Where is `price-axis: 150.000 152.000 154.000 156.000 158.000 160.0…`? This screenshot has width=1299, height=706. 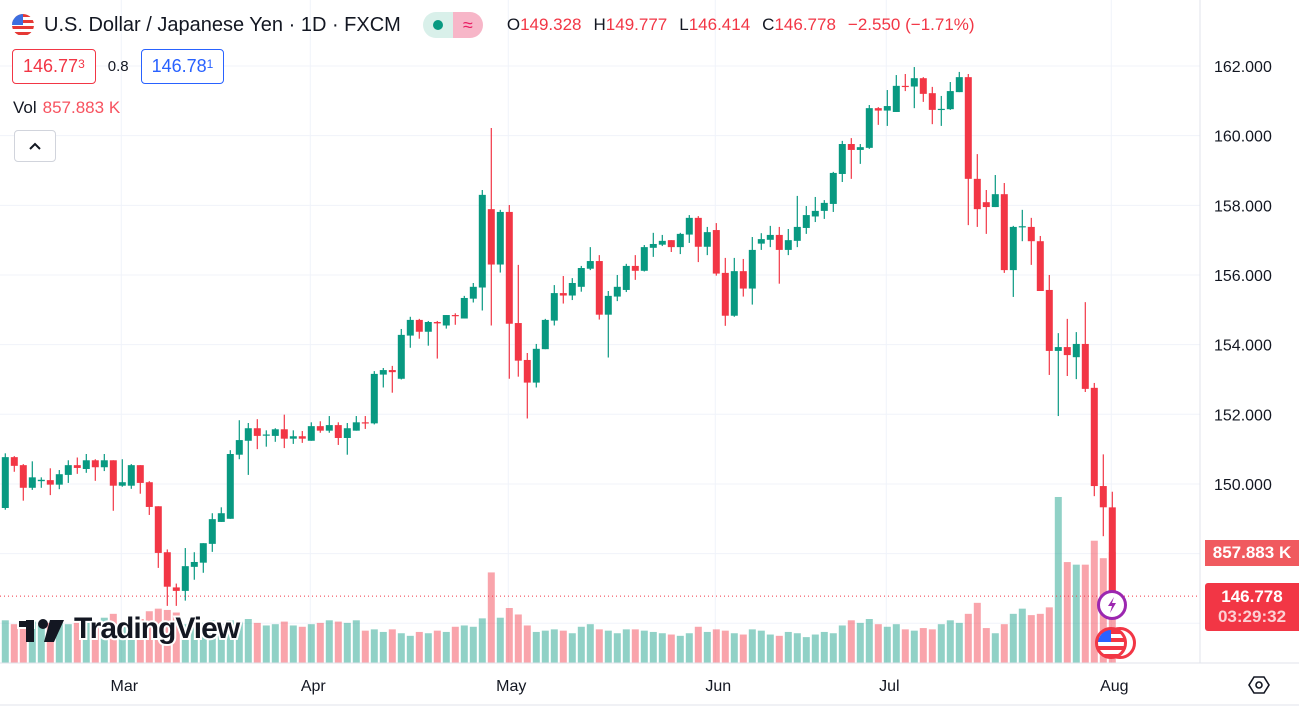 price-axis: 150.000 152.000 154.000 156.000 158.000 160.0… is located at coordinates (1243, 276).